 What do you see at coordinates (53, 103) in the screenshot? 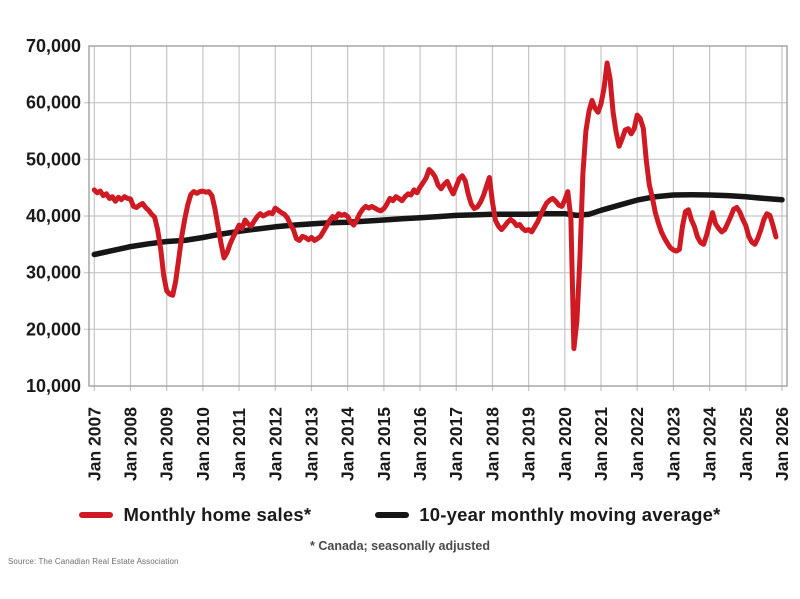
I see `svg-text: 60,000` at bounding box center [53, 103].